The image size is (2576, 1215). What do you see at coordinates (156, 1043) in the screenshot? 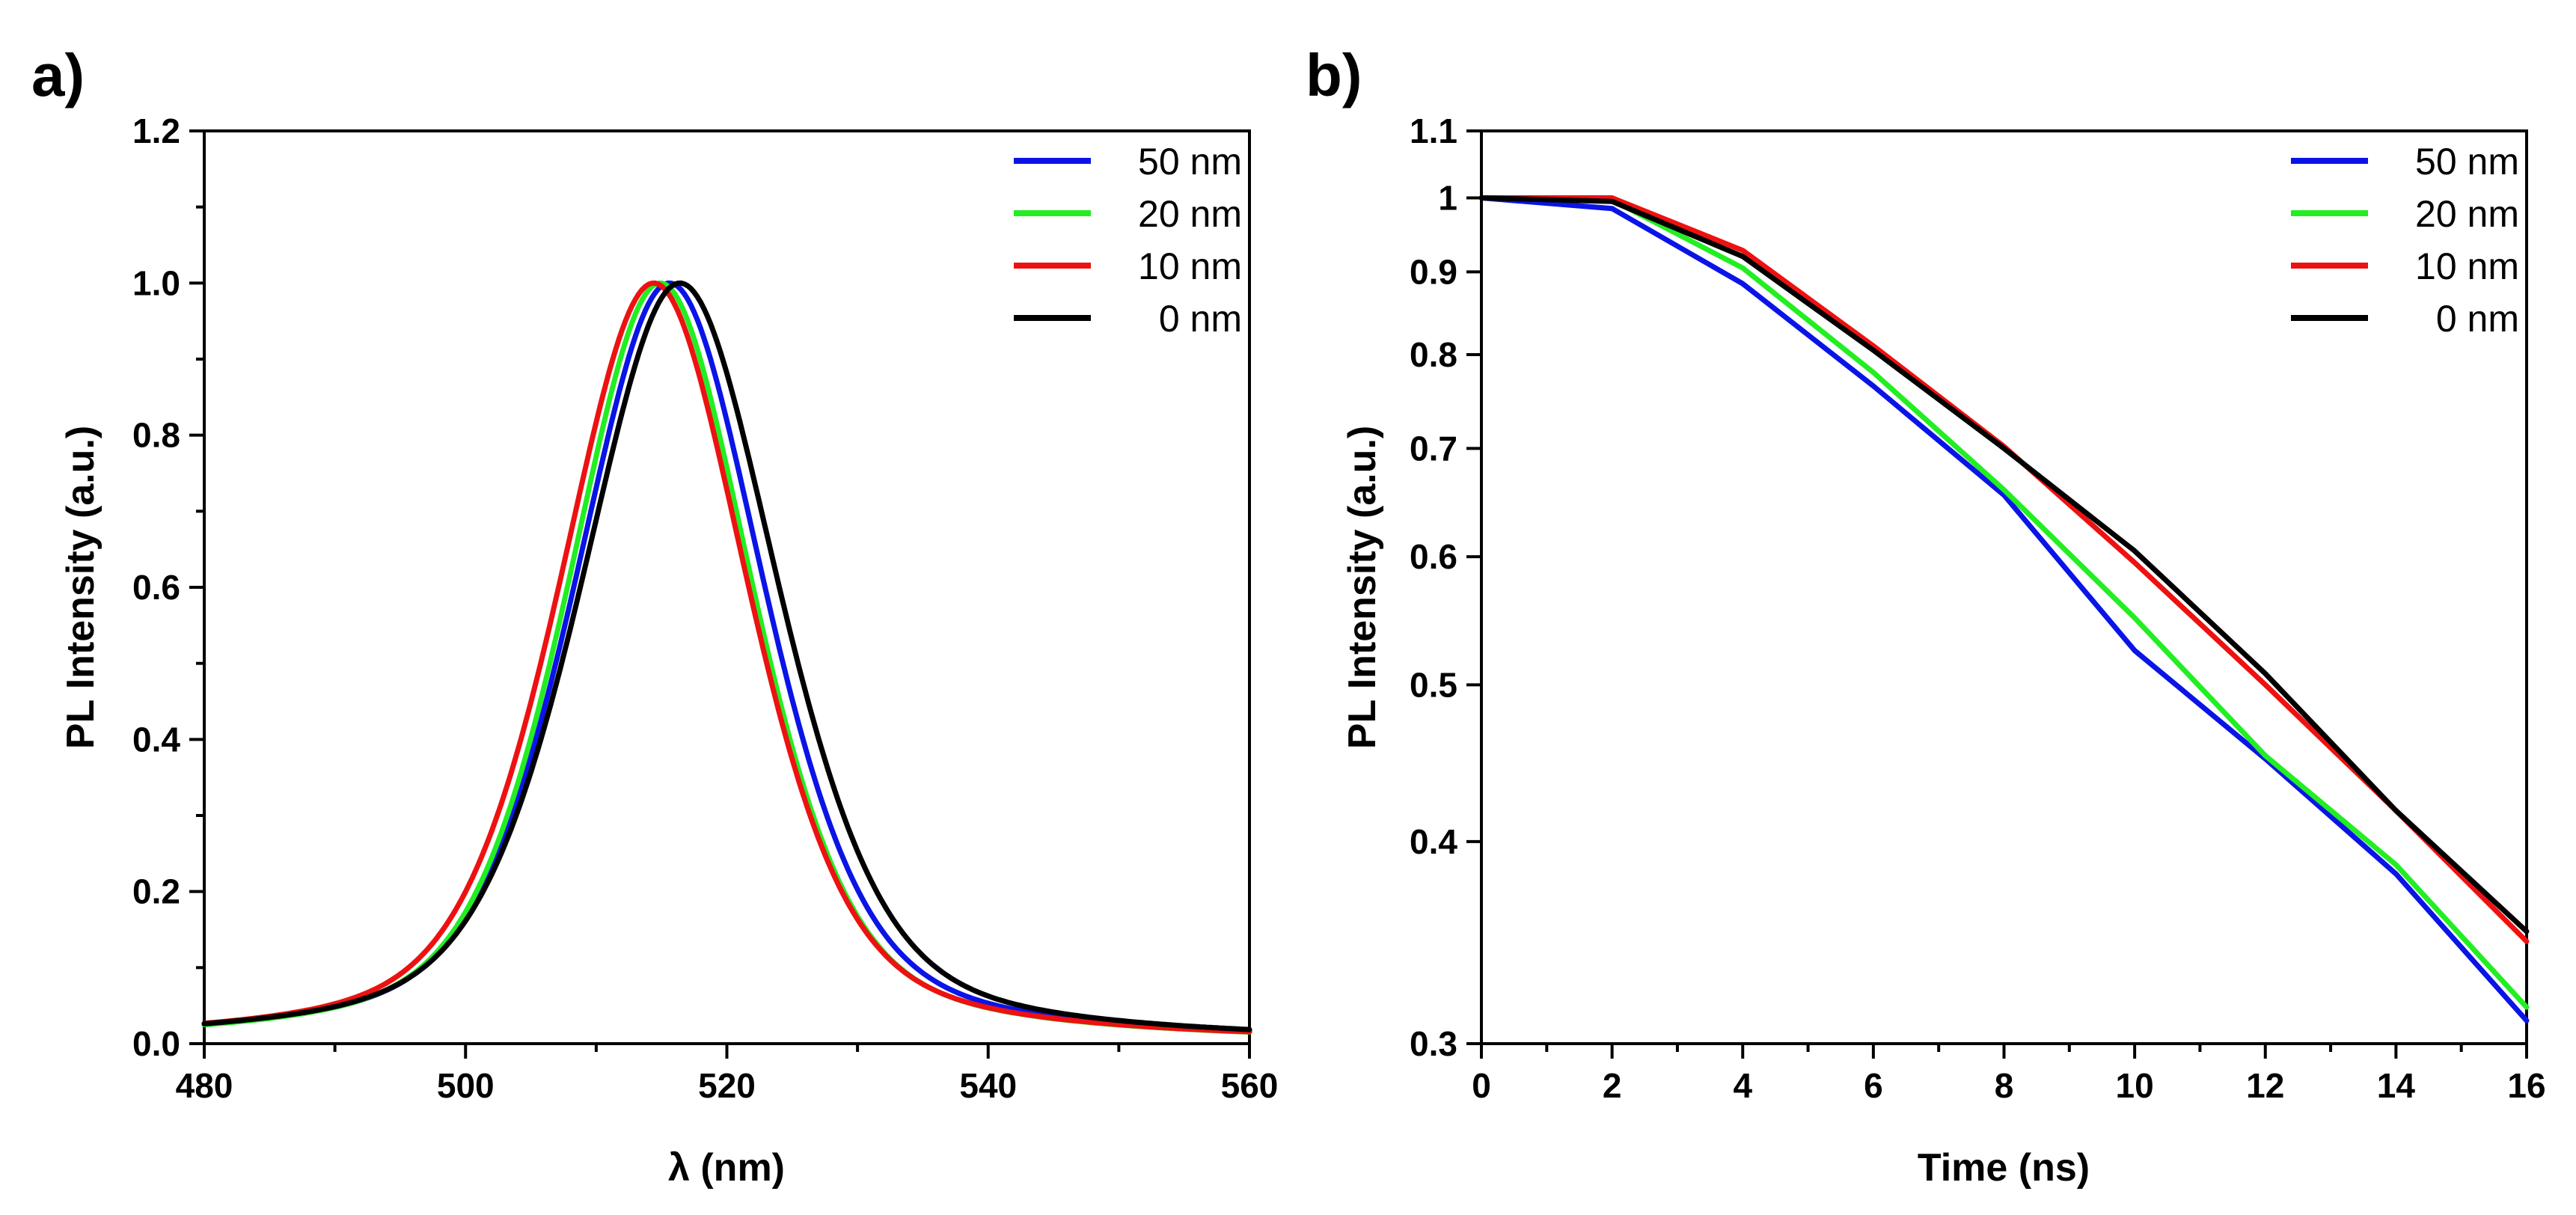
I see `y-tick-label: 0.0` at bounding box center [156, 1043].